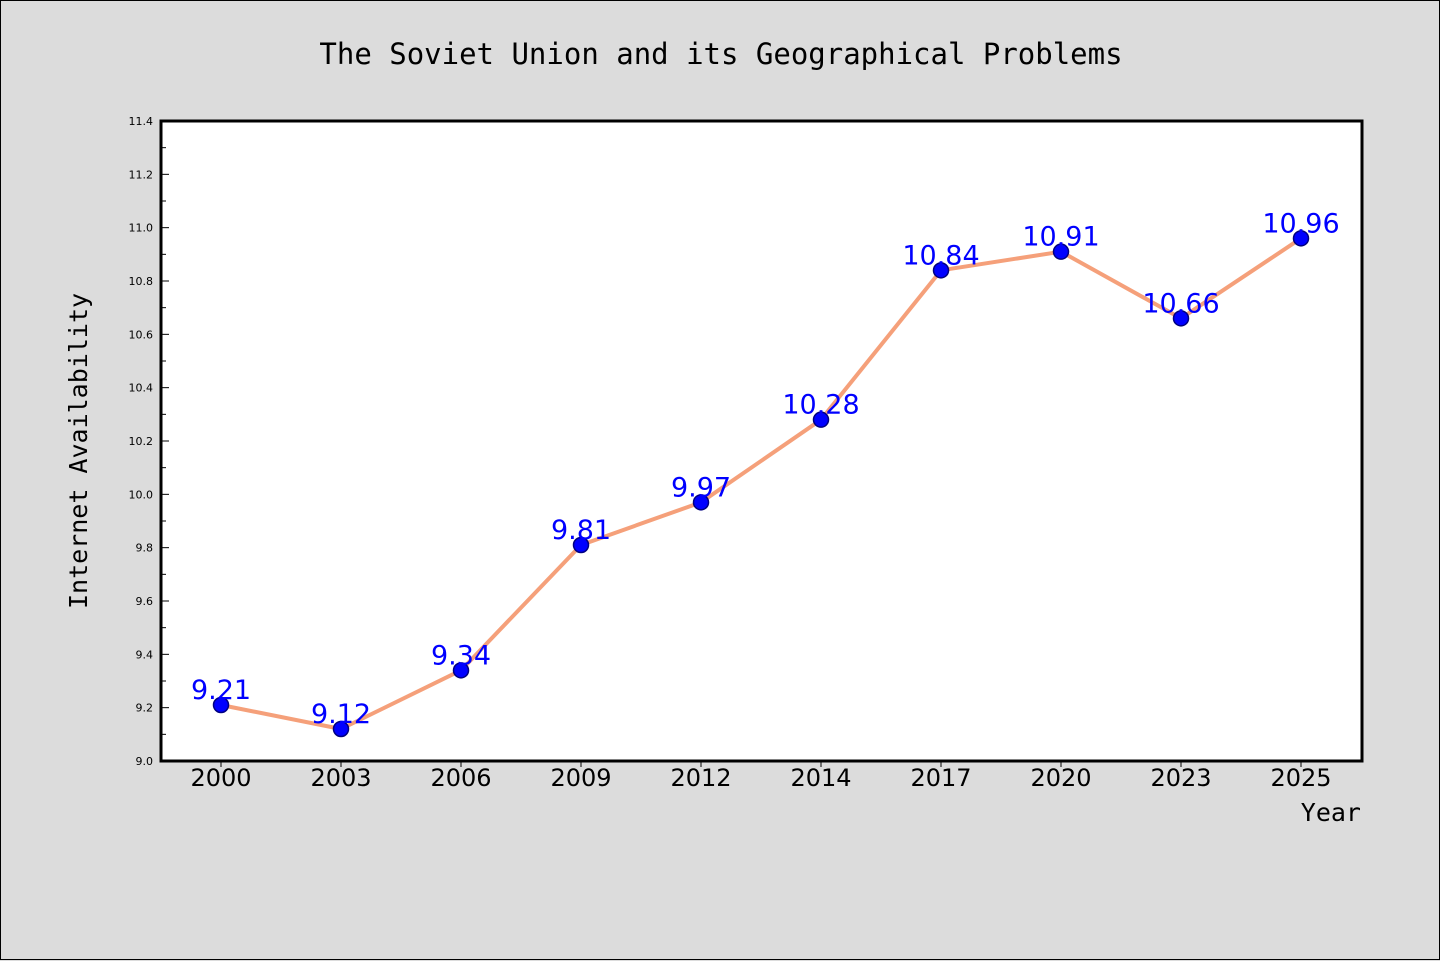  Describe the element at coordinates (145, 548) in the screenshot. I see `y-tick-label: 9.8` at that location.